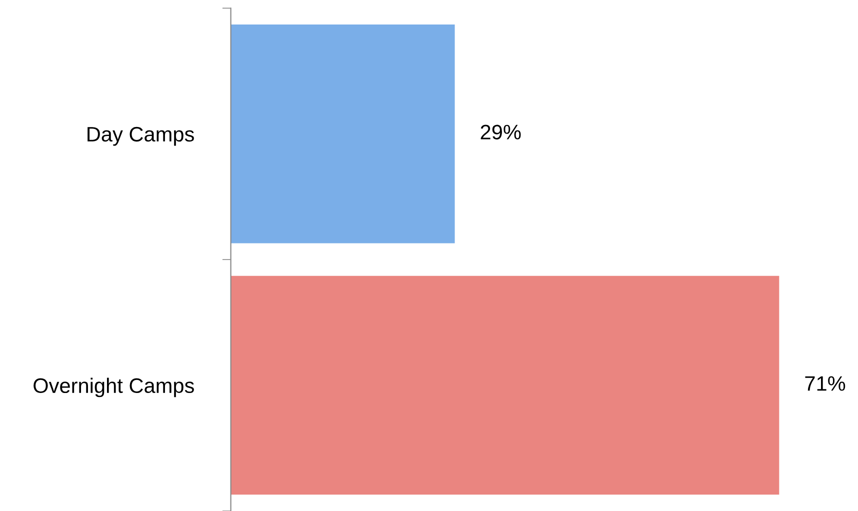  Describe the element at coordinates (825, 383) in the screenshot. I see `data-label: 71%` at that location.